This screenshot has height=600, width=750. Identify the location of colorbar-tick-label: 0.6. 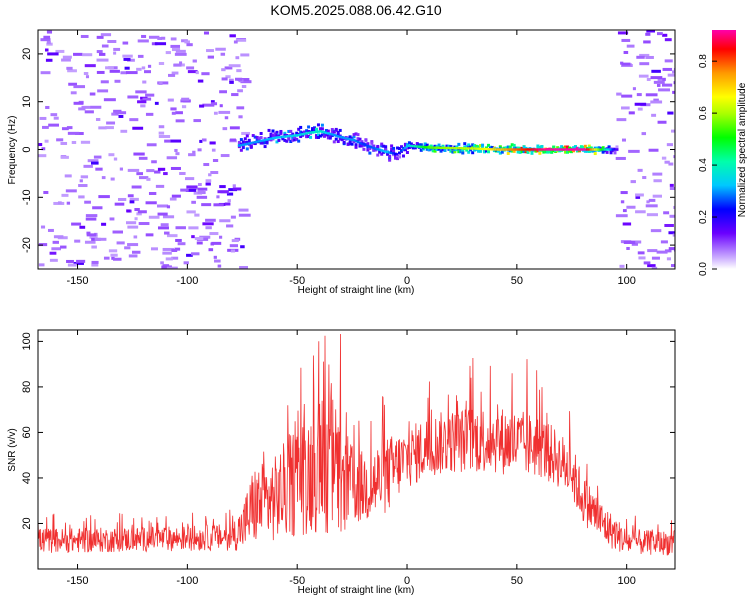
(703, 113).